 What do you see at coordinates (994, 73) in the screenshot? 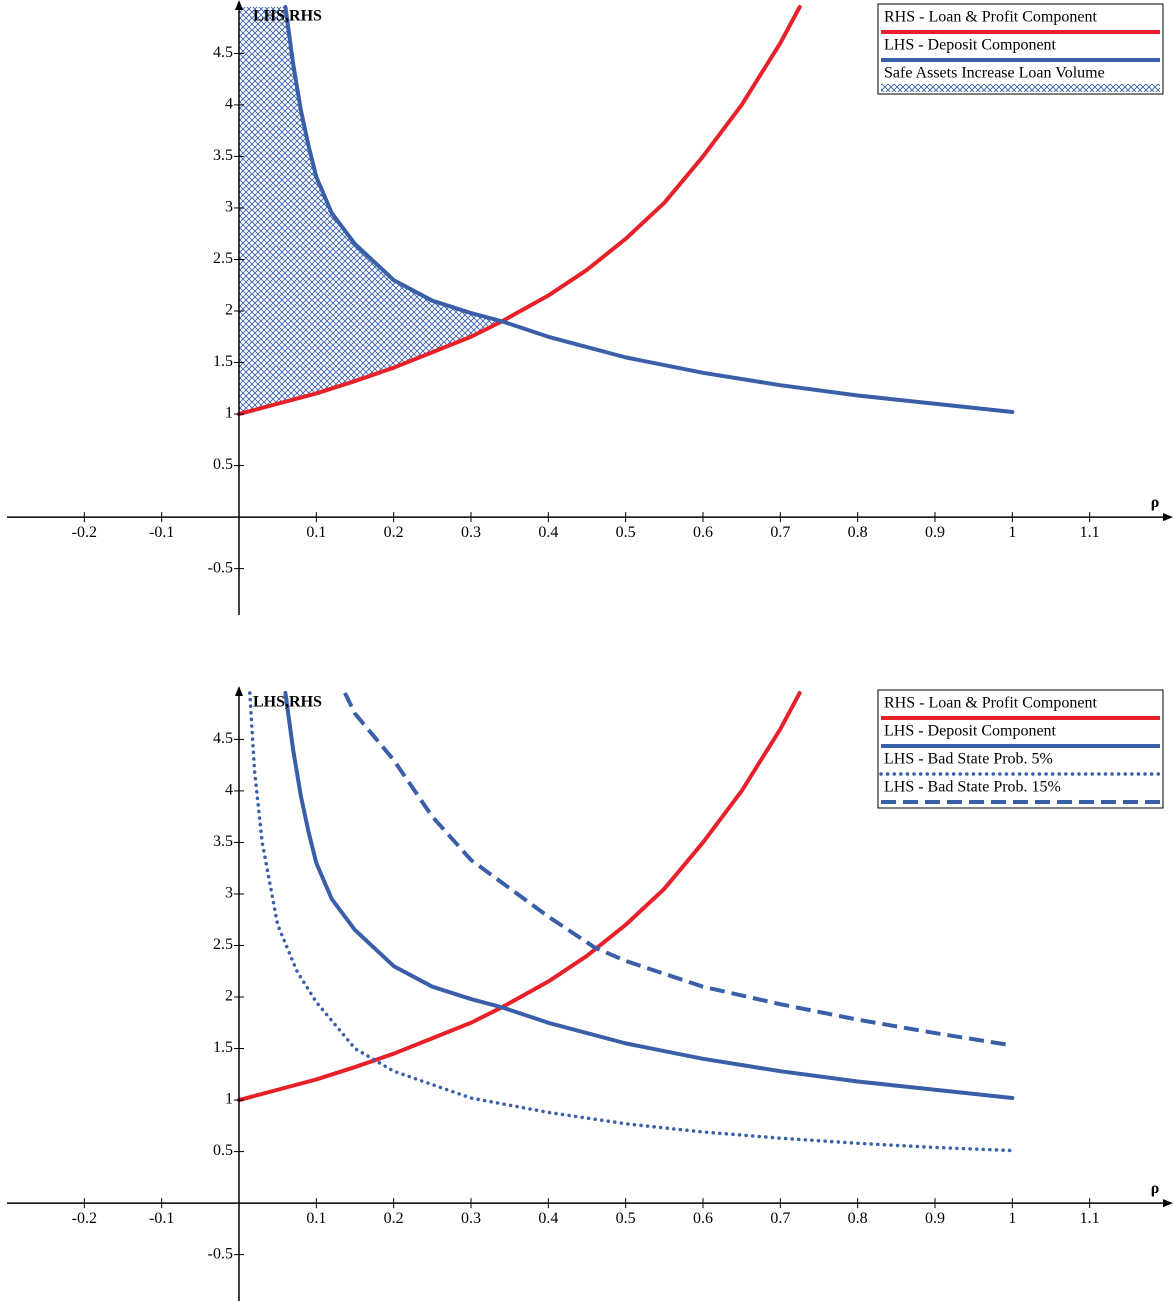
I see `legend-label: Safe Assets Increase Loan Volume` at bounding box center [994, 73].